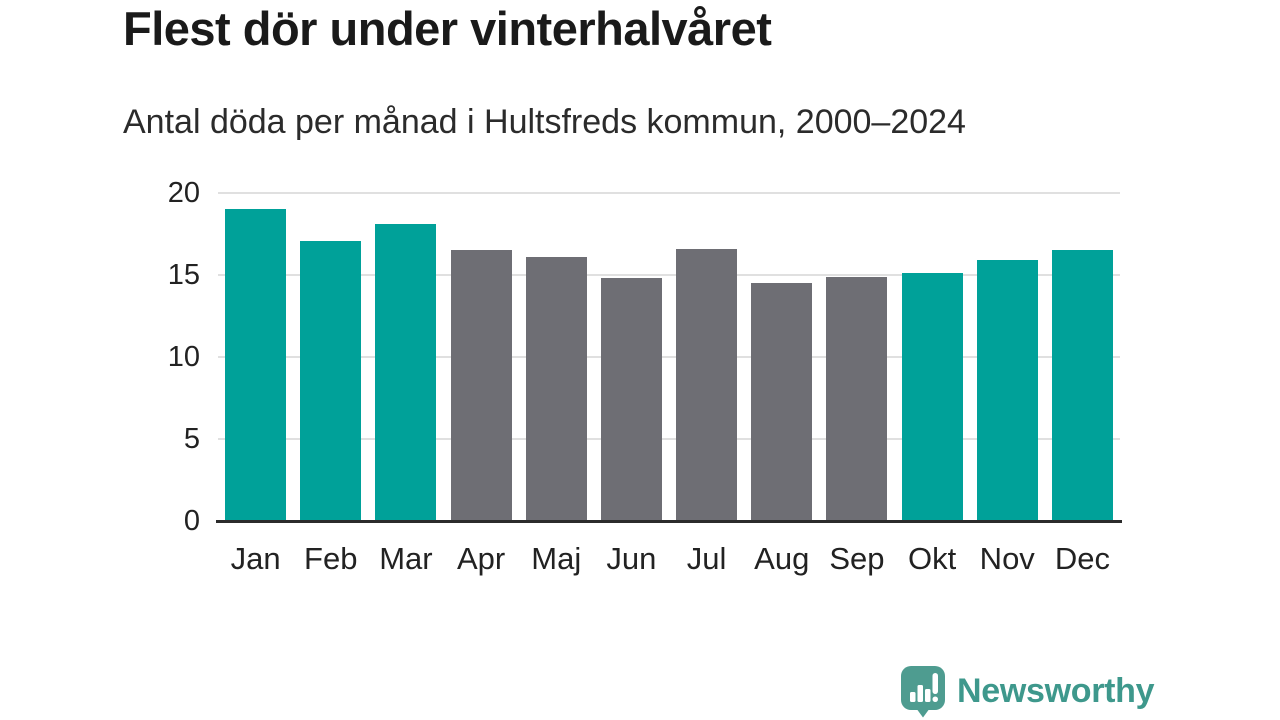 The height and width of the screenshot is (720, 1280). I want to click on x-tick-label-aug: Aug, so click(782, 558).